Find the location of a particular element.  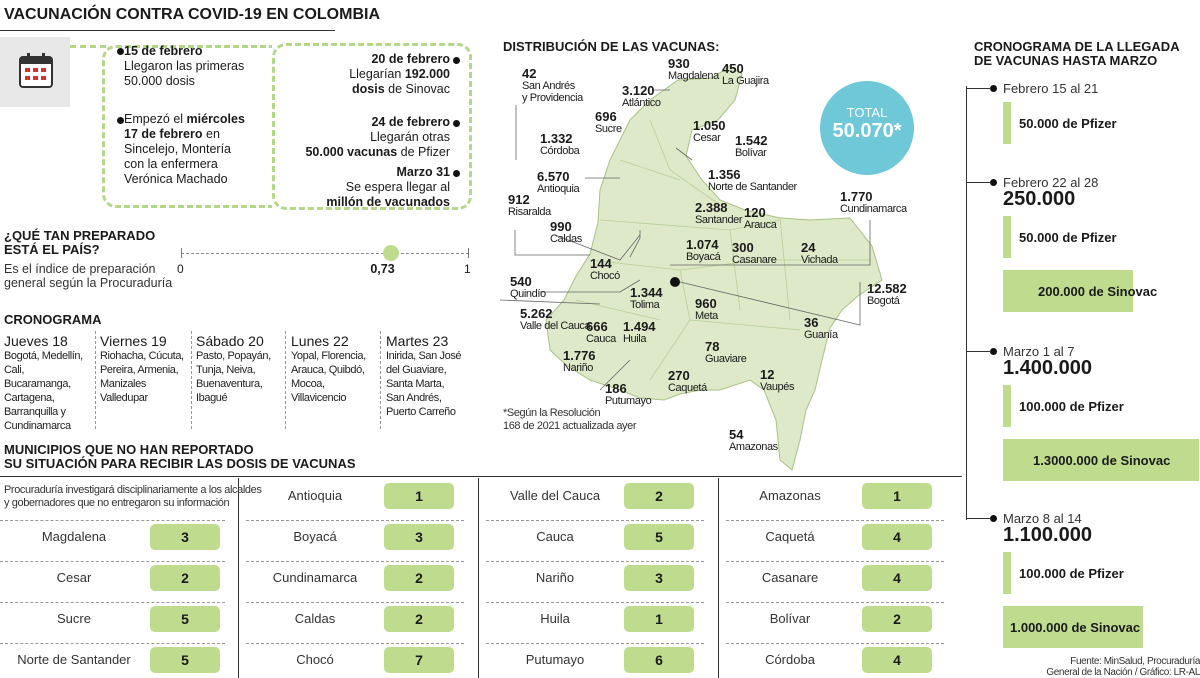

timeline-bar-label: 1.3000.000 de Sinovac is located at coordinates (1102, 460).